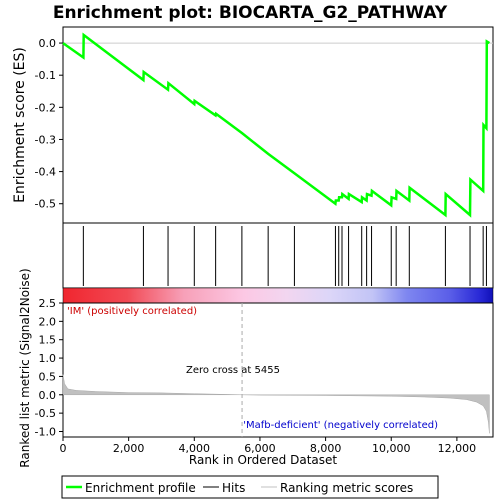  Describe the element at coordinates (326, 448) in the screenshot. I see `x-tick-label: 8,000` at that location.